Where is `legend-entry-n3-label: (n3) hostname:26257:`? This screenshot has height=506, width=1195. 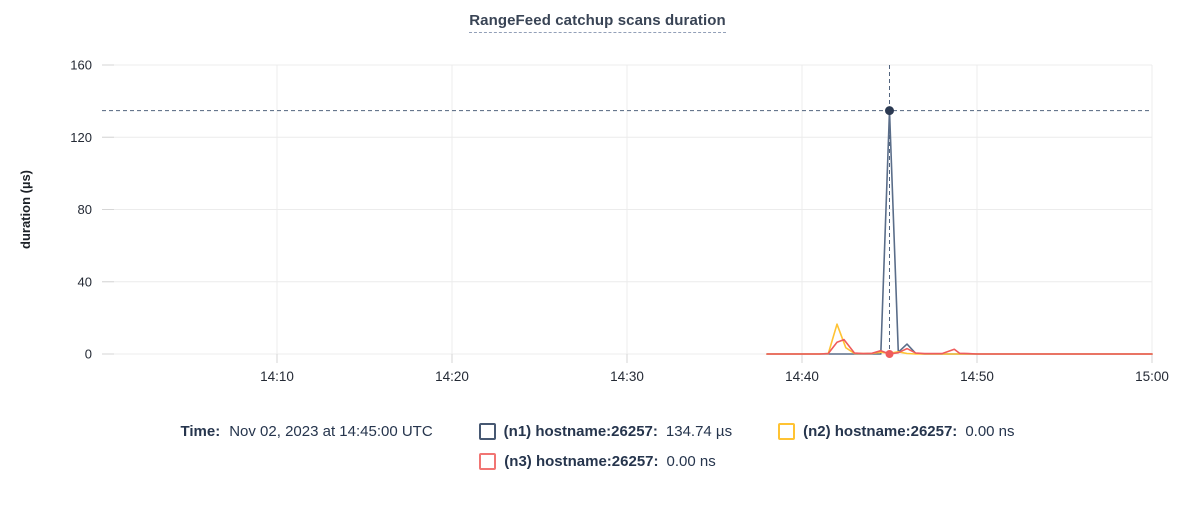 legend-entry-n3-label: (n3) hostname:26257: is located at coordinates (581, 461).